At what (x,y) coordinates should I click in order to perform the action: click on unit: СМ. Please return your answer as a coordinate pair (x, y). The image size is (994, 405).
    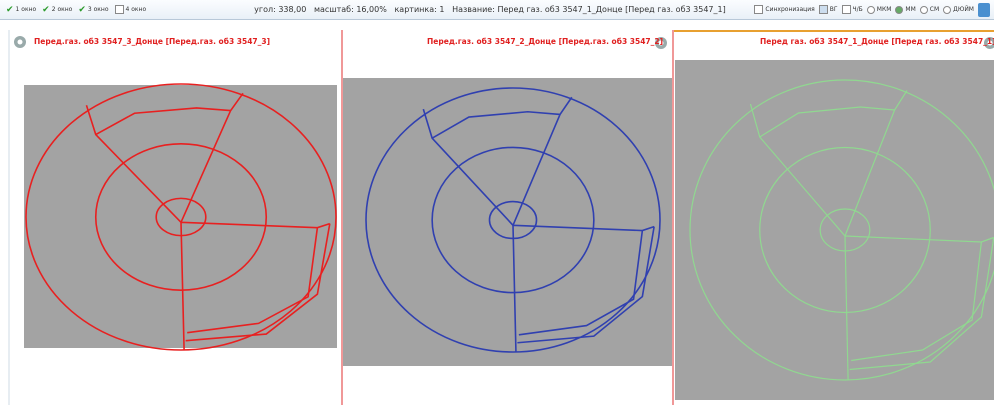
    Looking at the image, I should click on (929, 9).